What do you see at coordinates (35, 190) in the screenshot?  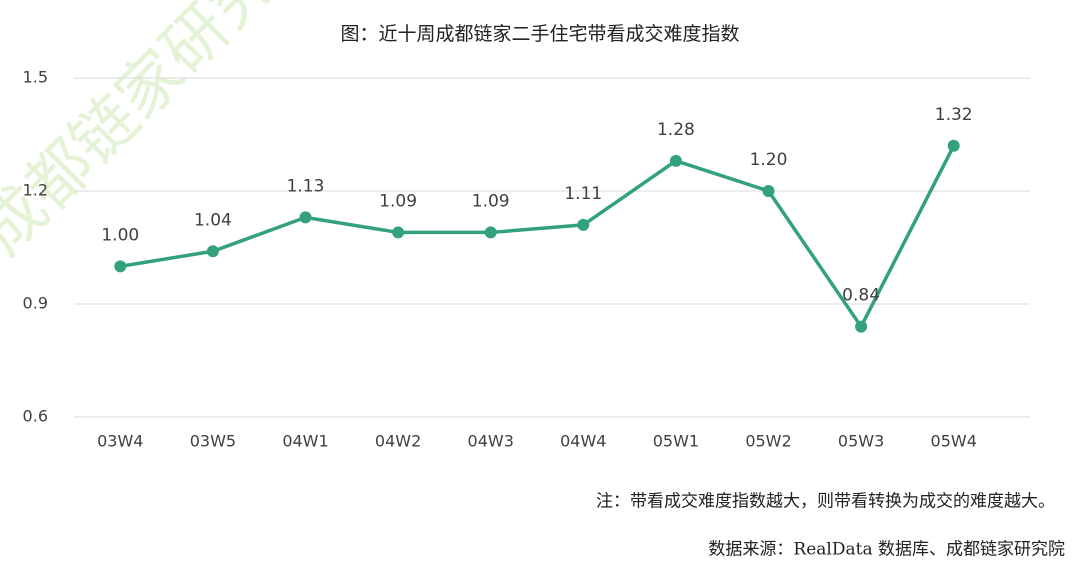 I see `y-tick-label: 1.2` at bounding box center [35, 190].